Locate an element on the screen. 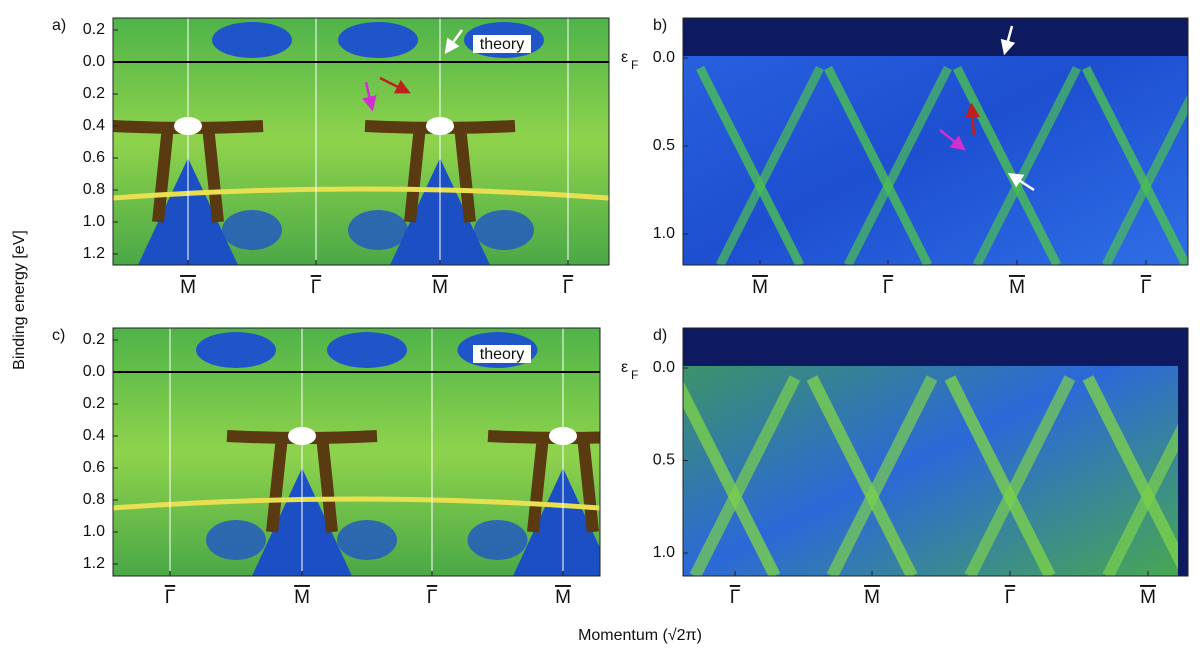 This screenshot has height=657, width=1200. edge is located at coordinates (1183, 452).